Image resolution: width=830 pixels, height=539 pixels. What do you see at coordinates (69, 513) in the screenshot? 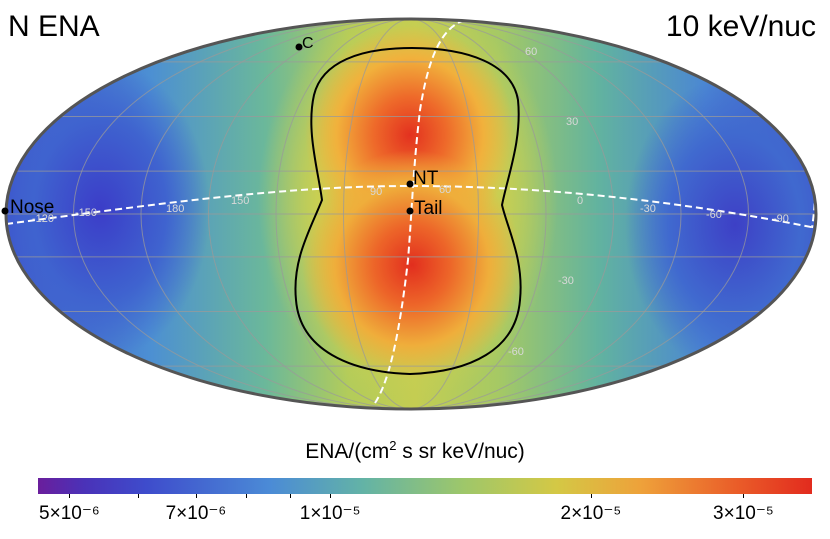
I see `colorbar-tick-label: 5×10⁻⁶` at bounding box center [69, 513].